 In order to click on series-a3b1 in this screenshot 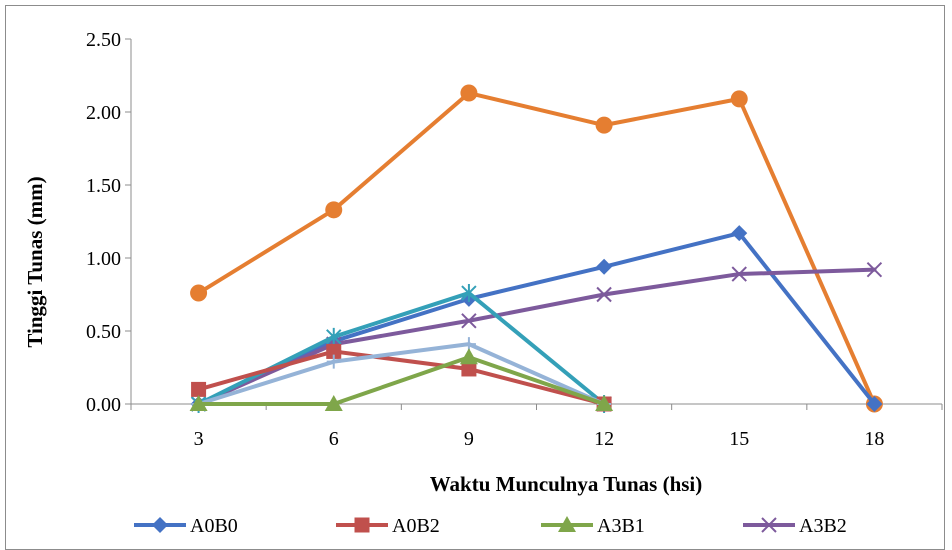, I will do `click(401, 379)`.